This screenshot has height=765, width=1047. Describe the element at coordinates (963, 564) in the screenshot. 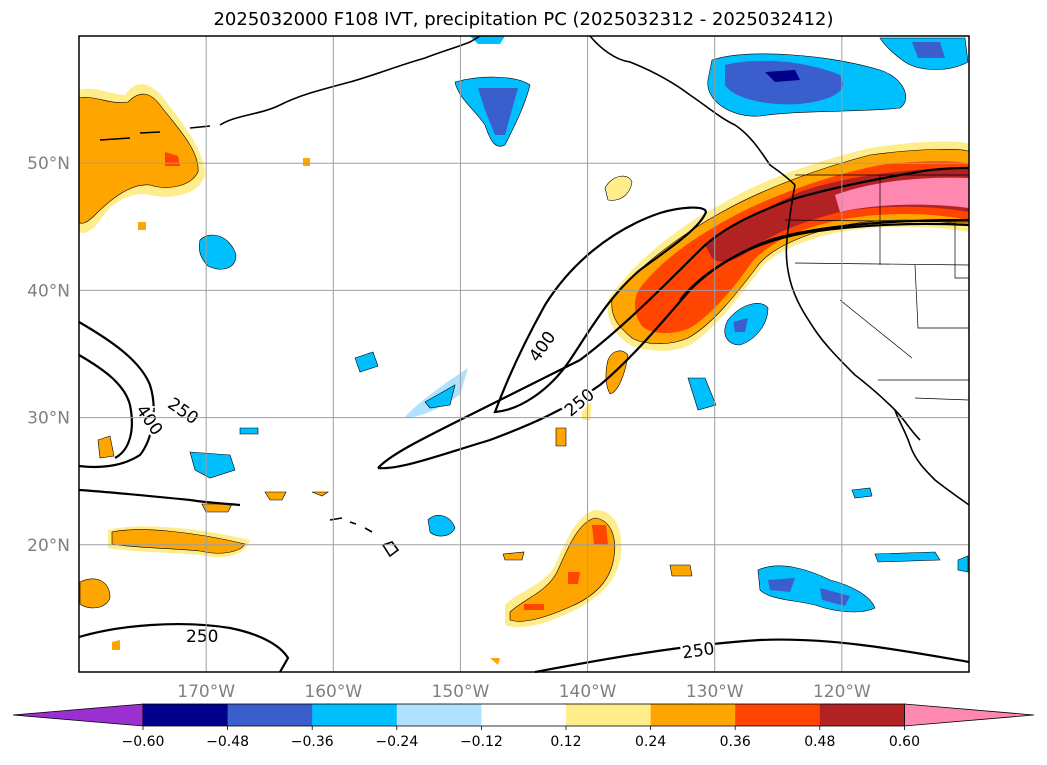

I see `blue-patch-e3` at that location.